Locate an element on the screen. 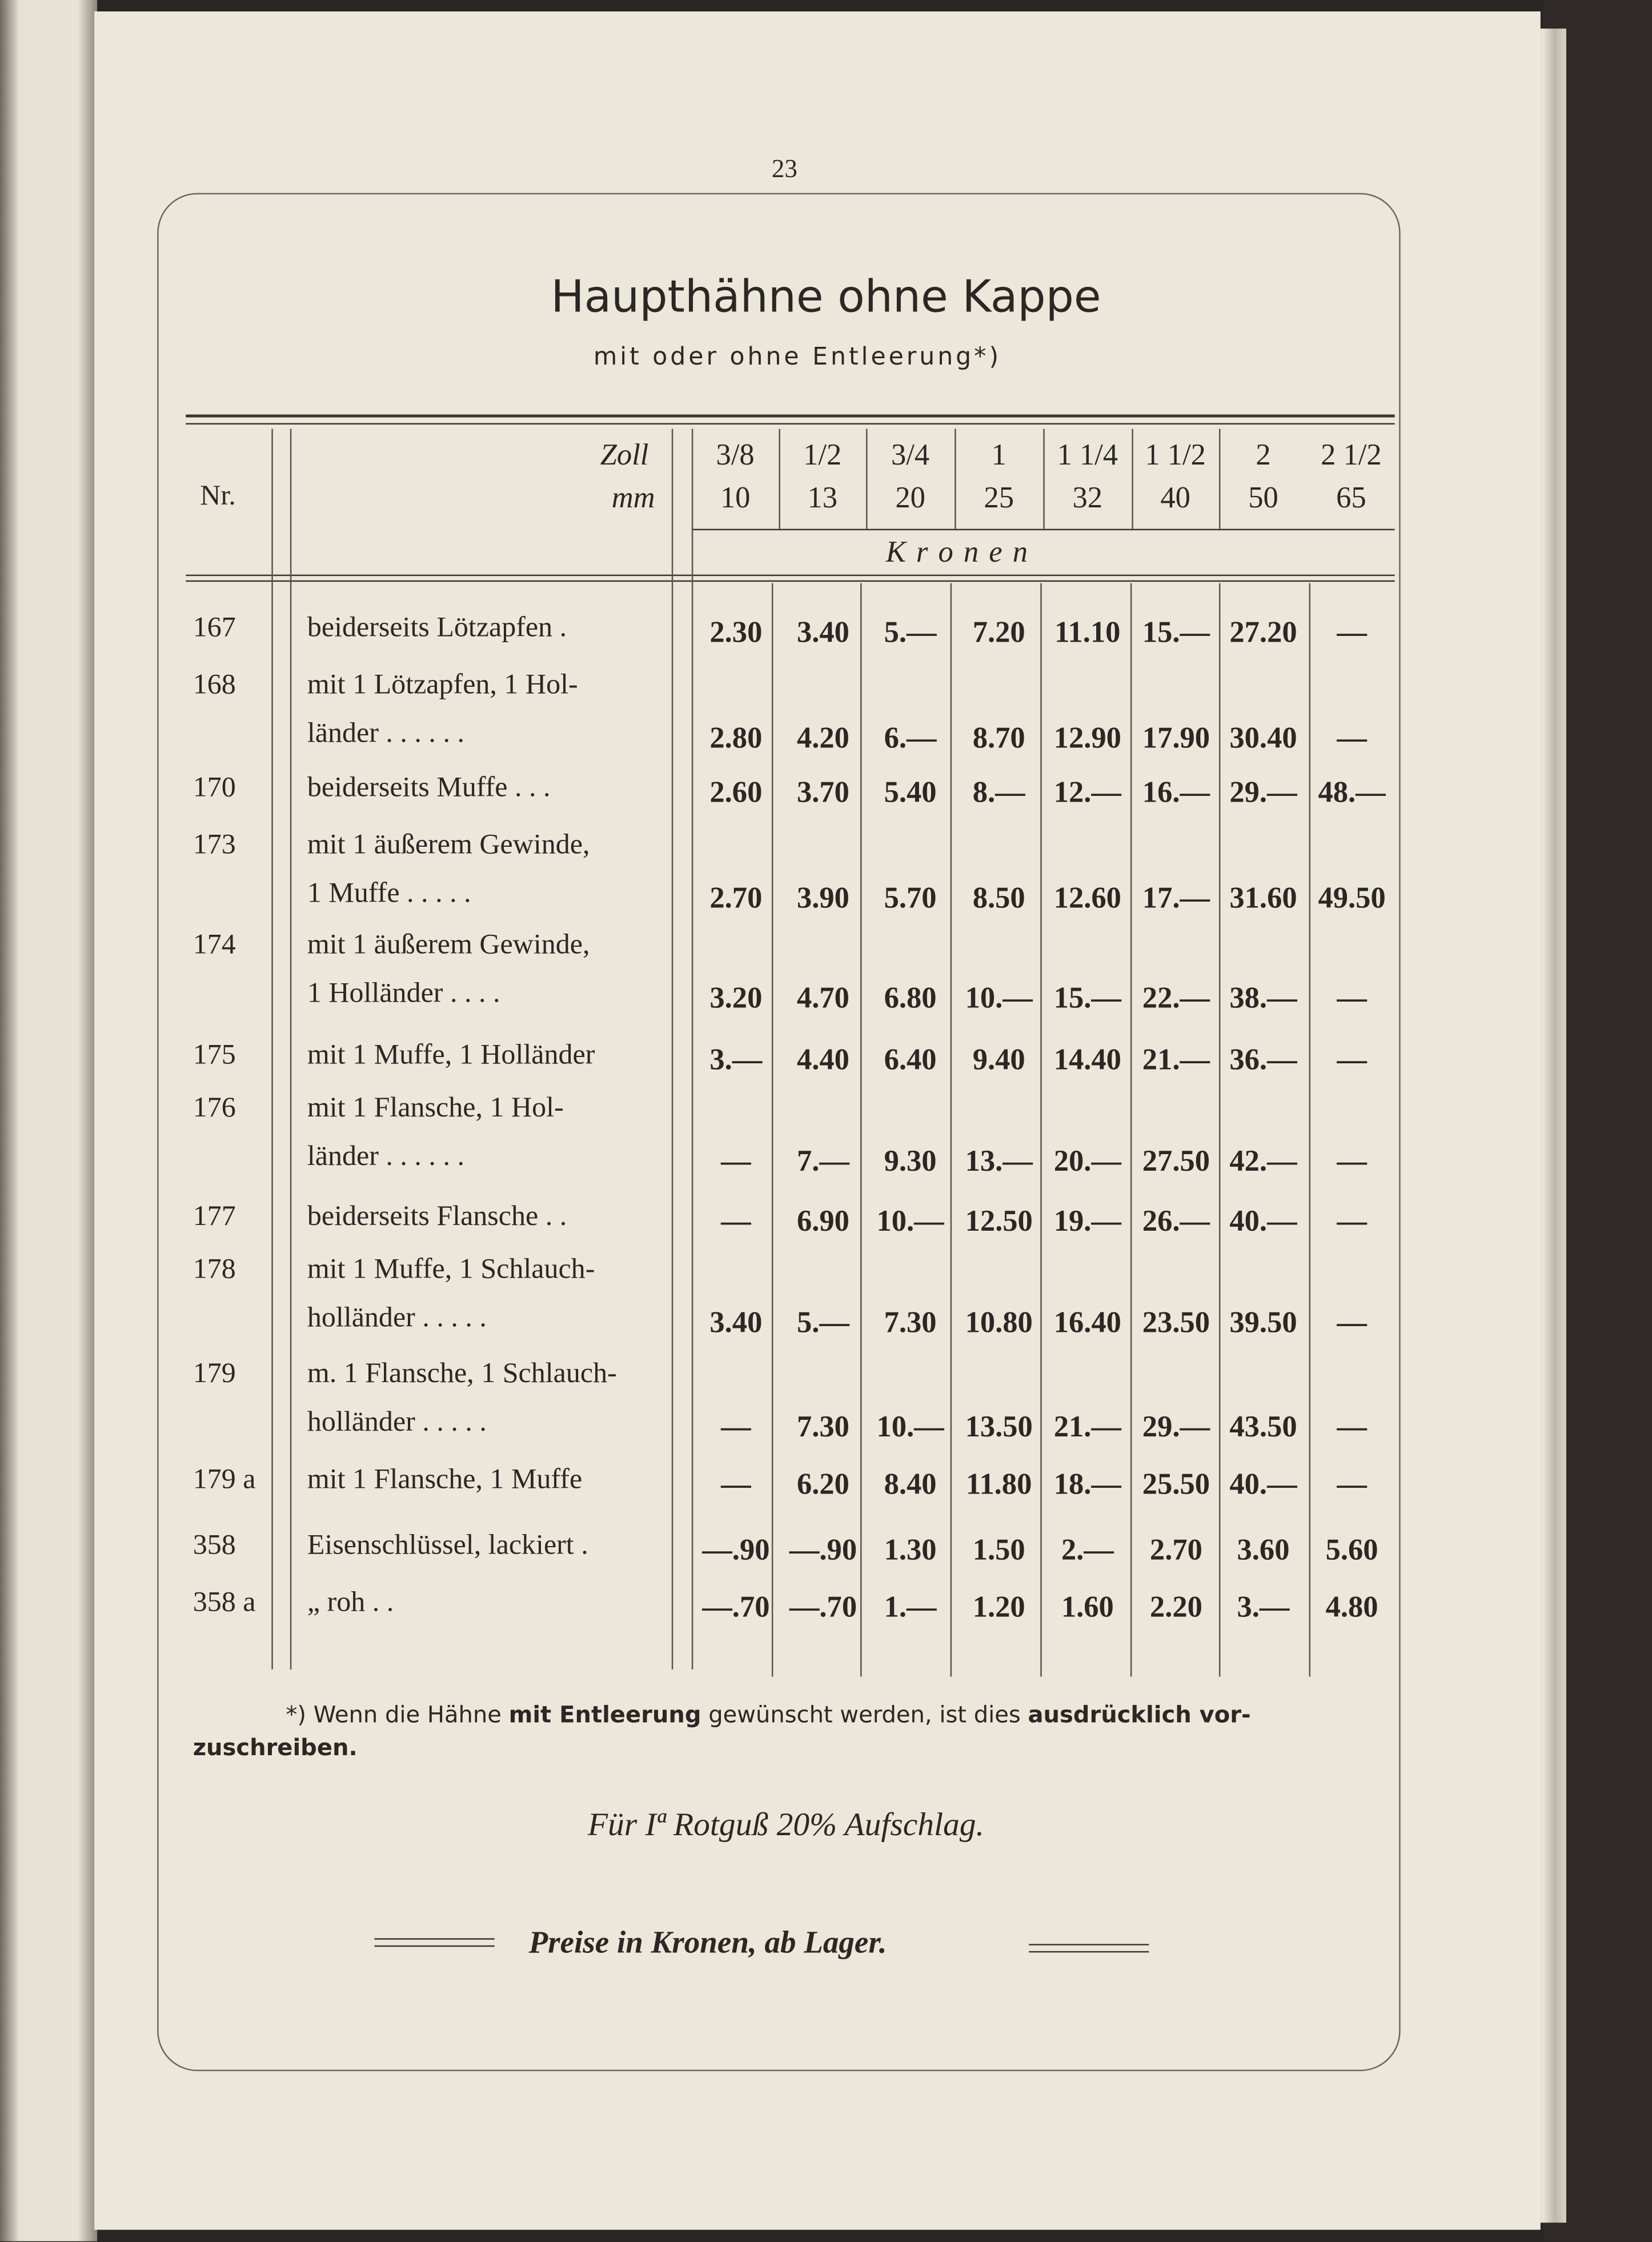  size-inch-header: 3/4 is located at coordinates (910, 455).